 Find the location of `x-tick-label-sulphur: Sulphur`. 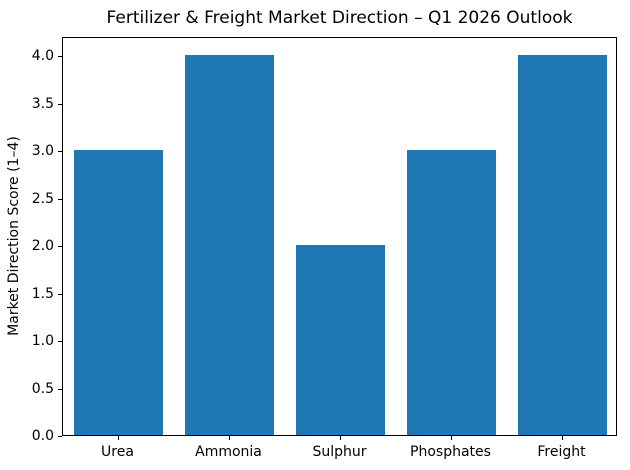

x-tick-label-sulphur: Sulphur is located at coordinates (339, 452).